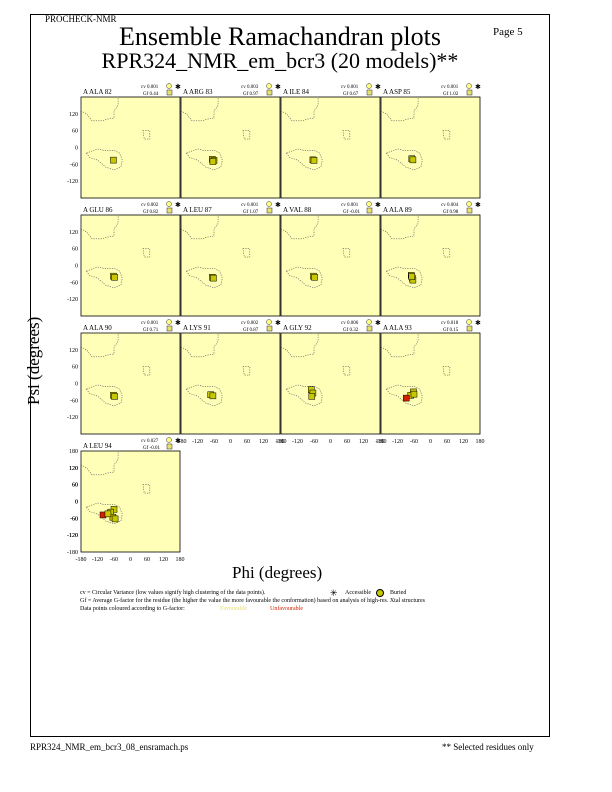 The width and height of the screenshot is (612, 792). What do you see at coordinates (151, 448) in the screenshot?
I see `panel-gf-label: Gf -0.01` at bounding box center [151, 448].